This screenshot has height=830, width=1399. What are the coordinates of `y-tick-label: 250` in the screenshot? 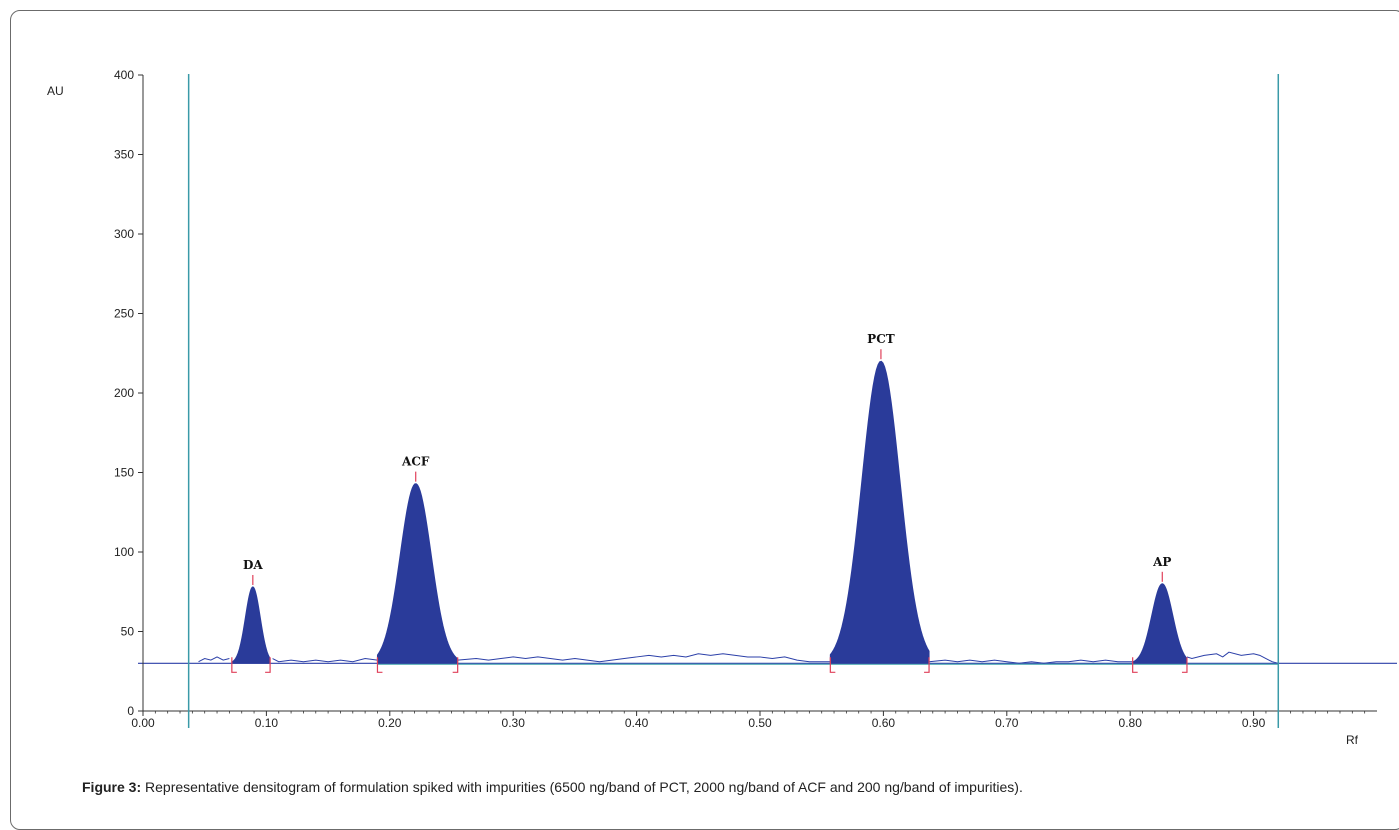 It's located at (124, 314).